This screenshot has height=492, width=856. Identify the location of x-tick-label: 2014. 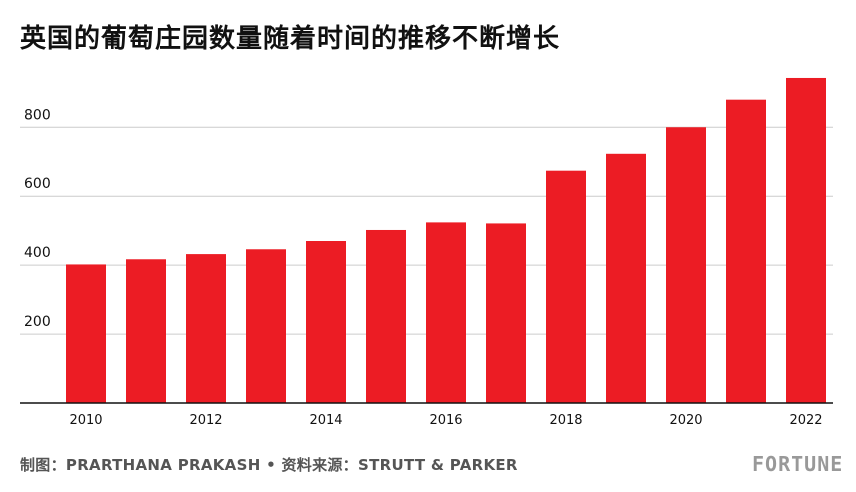
(325, 420).